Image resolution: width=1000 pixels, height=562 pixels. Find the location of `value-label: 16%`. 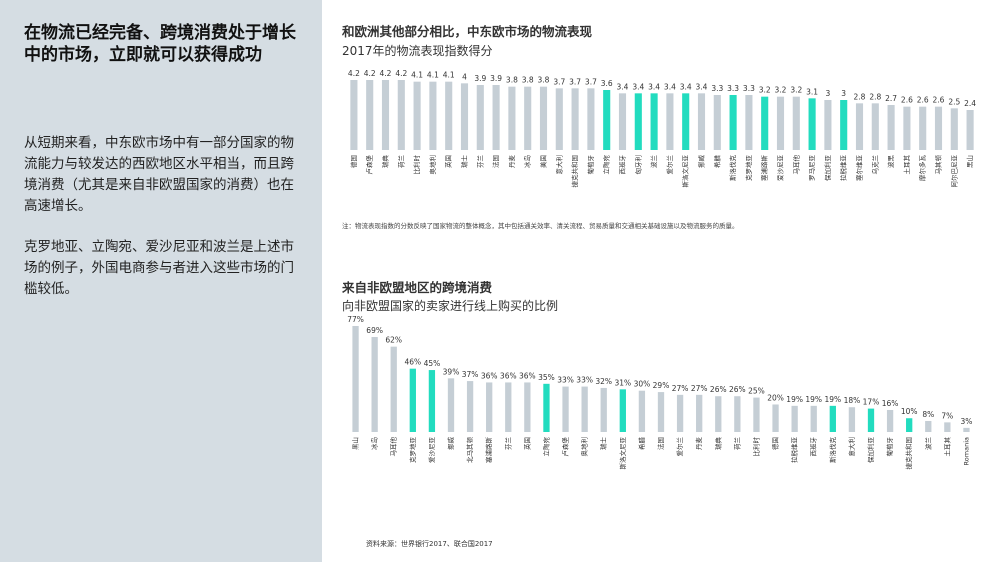

value-label: 16% is located at coordinates (890, 403).